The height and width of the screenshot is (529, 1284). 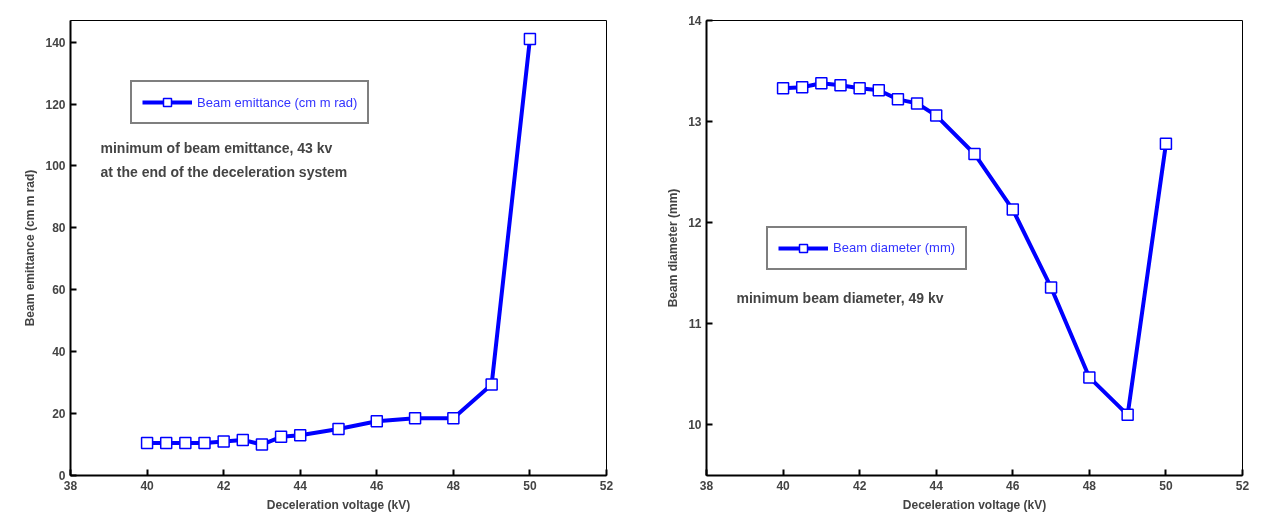 I want to click on annotation: at the end of the deceleration system, so click(x=224, y=171).